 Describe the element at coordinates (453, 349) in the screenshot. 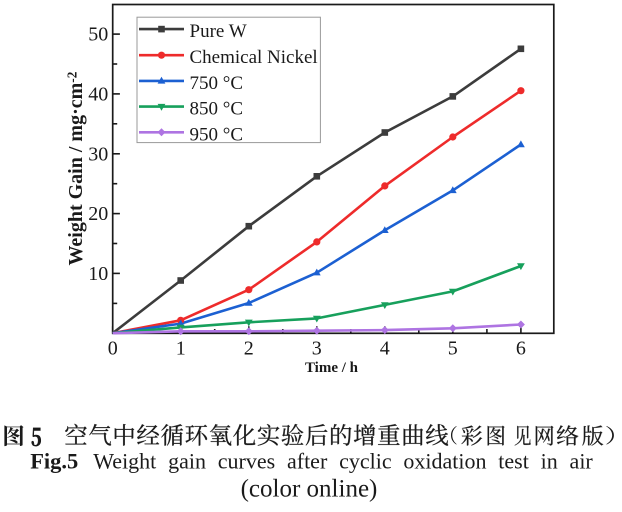

I see `svg-text: 5` at that location.